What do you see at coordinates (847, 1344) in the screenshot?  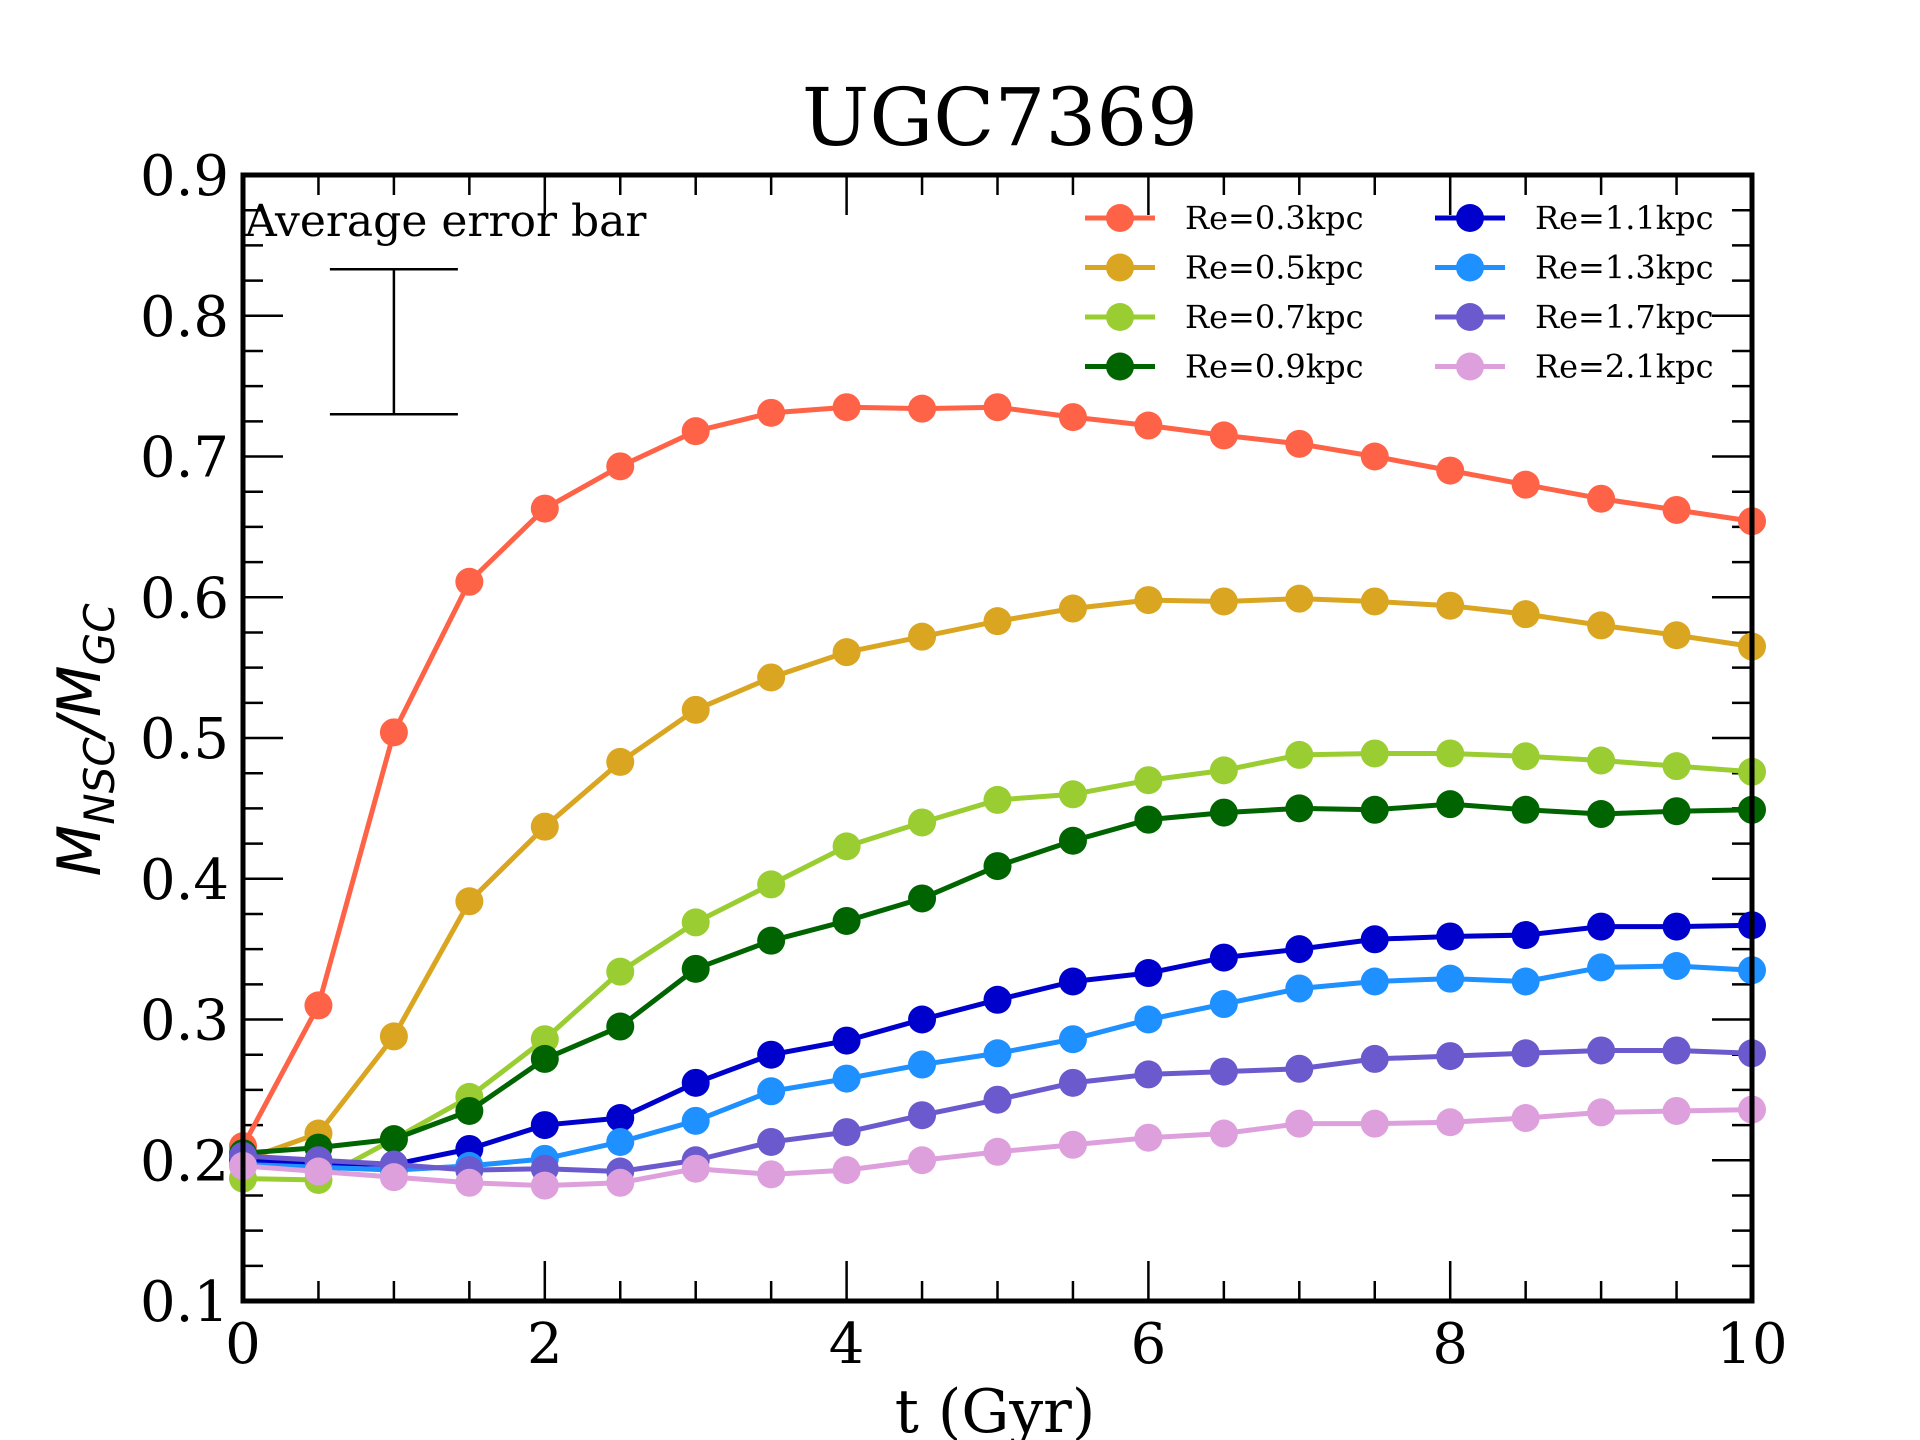 I see `x-tick-label: 4` at bounding box center [847, 1344].